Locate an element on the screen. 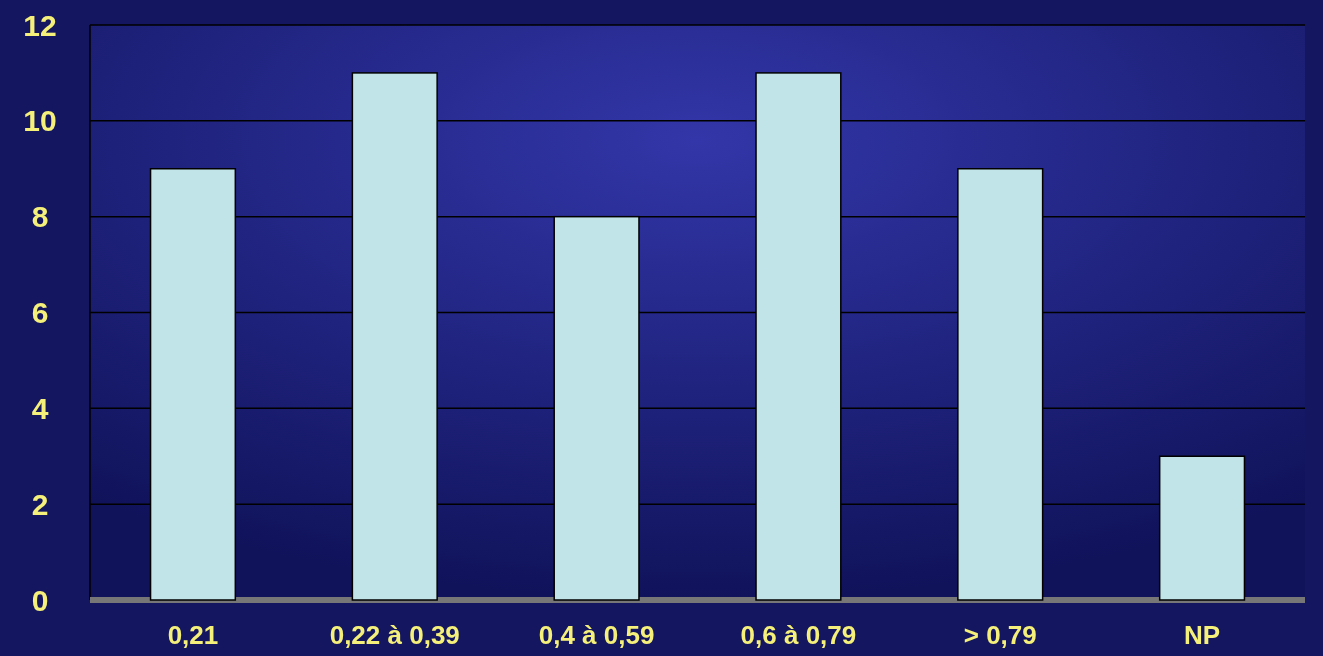 Image resolution: width=1323 pixels, height=656 pixels. y-tick-label: 6 is located at coordinates (40, 312).